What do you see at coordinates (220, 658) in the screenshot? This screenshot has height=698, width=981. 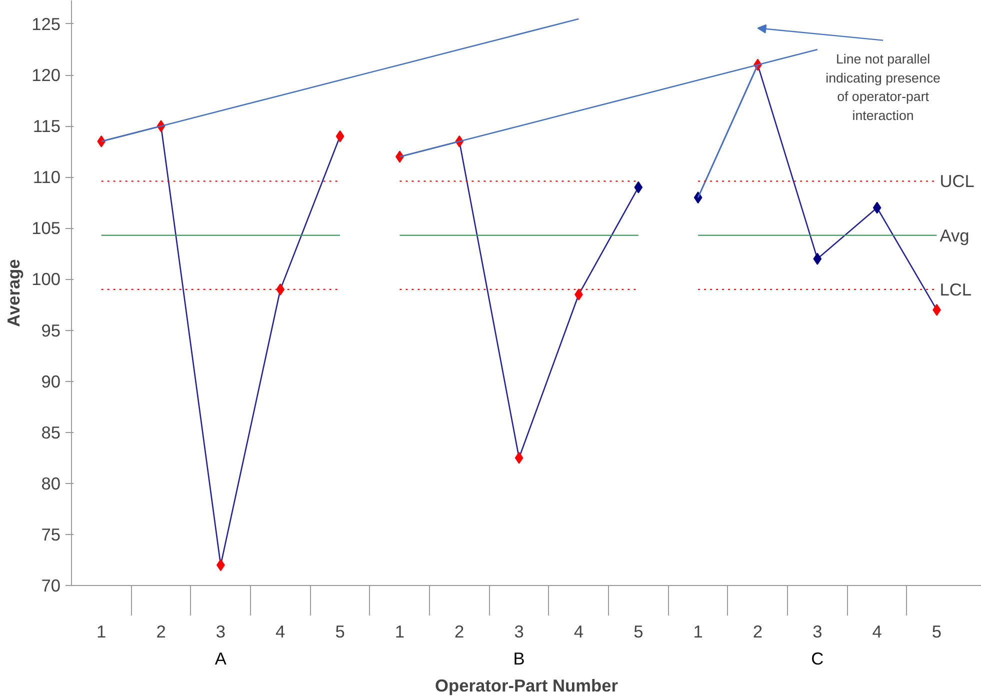 I see `text: A` at bounding box center [220, 658].